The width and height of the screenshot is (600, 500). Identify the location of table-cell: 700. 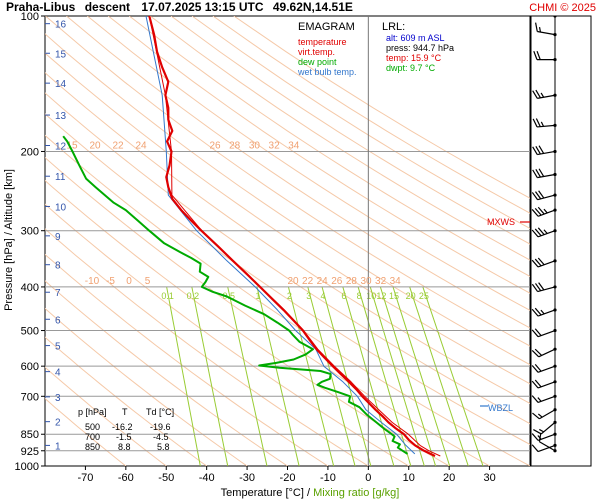
(92, 437).